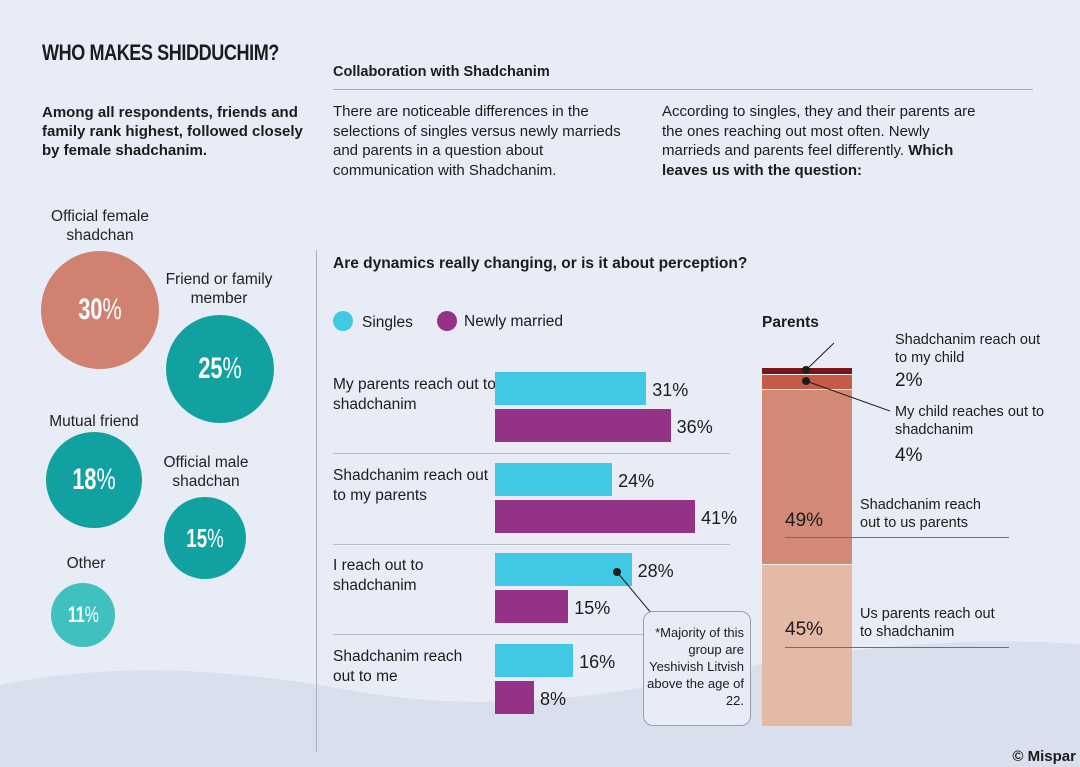 This screenshot has height=767, width=1080. What do you see at coordinates (790, 322) in the screenshot?
I see `parents-chart-title: Parents` at bounding box center [790, 322].